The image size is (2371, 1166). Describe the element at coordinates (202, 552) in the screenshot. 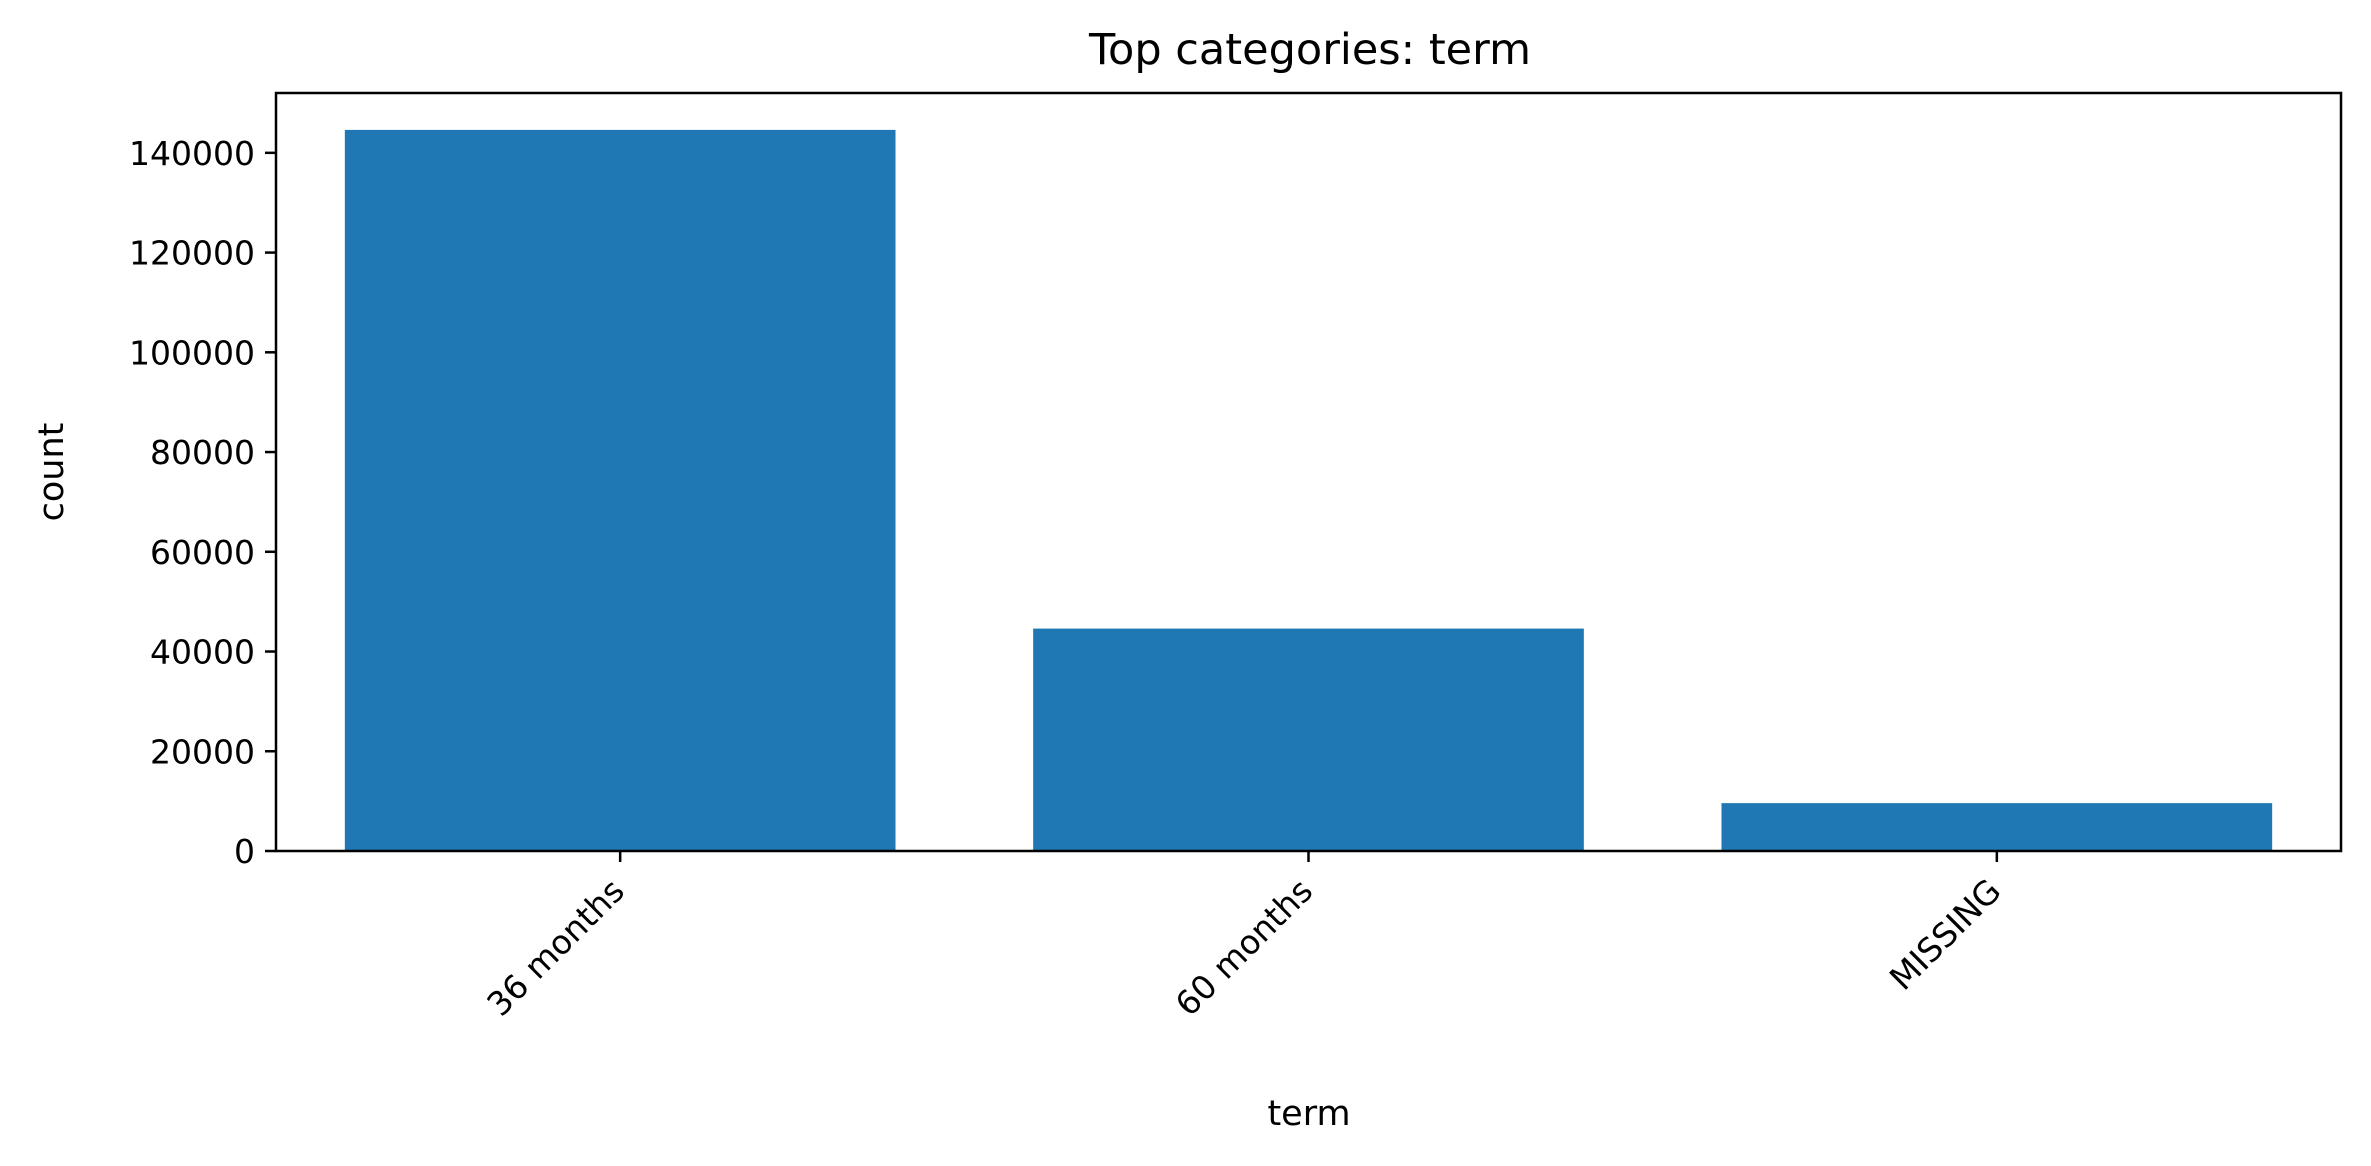

I see `y-tick-label: 60000` at that location.